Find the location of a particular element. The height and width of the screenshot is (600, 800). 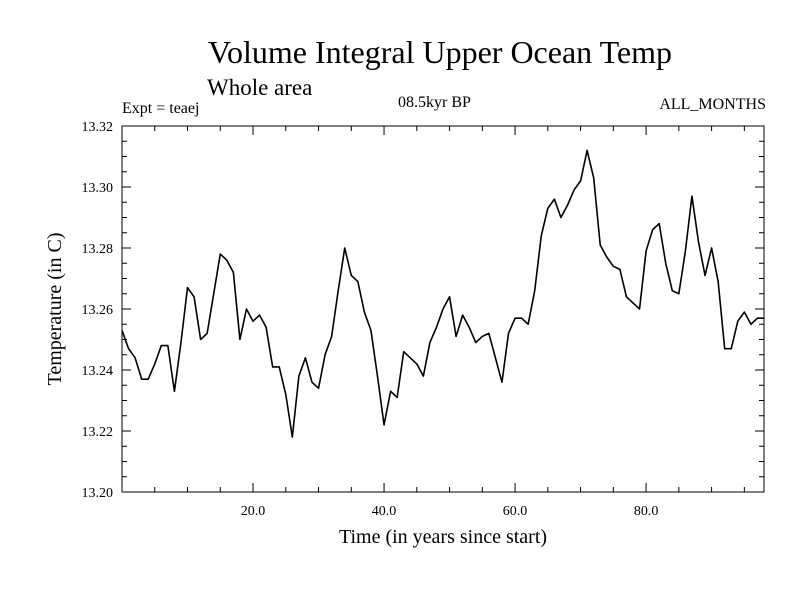

x-tick-labels: 20.0 40.0 60.0 80.0 is located at coordinates (450, 511).